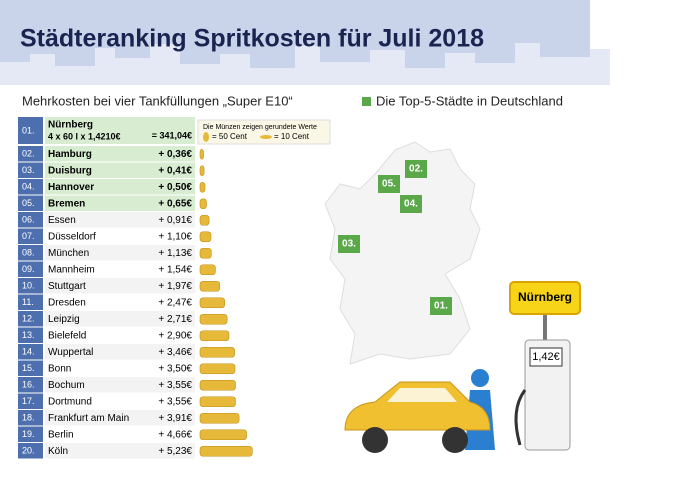 This screenshot has width=681, height=480. Describe the element at coordinates (175, 154) in the screenshot. I see `extra-cost: + 0,36€` at that location.